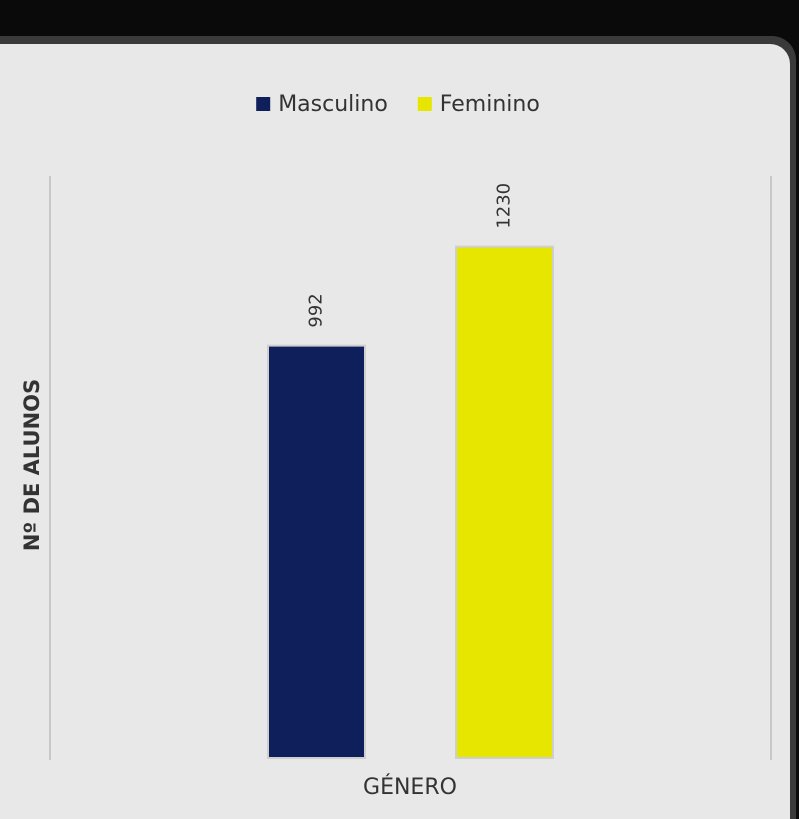 Image resolution: width=799 pixels, height=819 pixels. I want to click on legend-label: Masculino, so click(333, 104).